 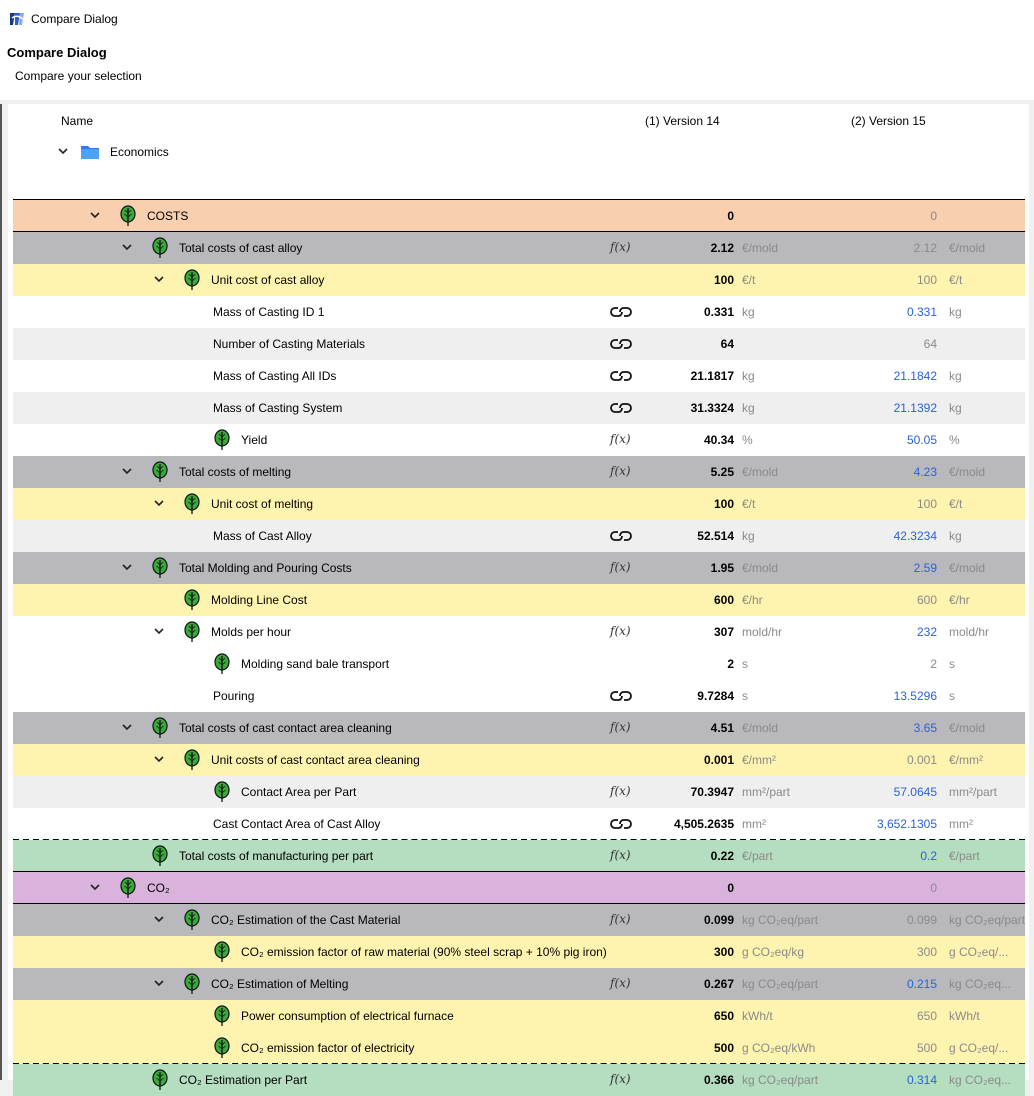 I want to click on tree-row: Unit cost of cast alloy 100 €/t 100 €/t, so click(x=519, y=280).